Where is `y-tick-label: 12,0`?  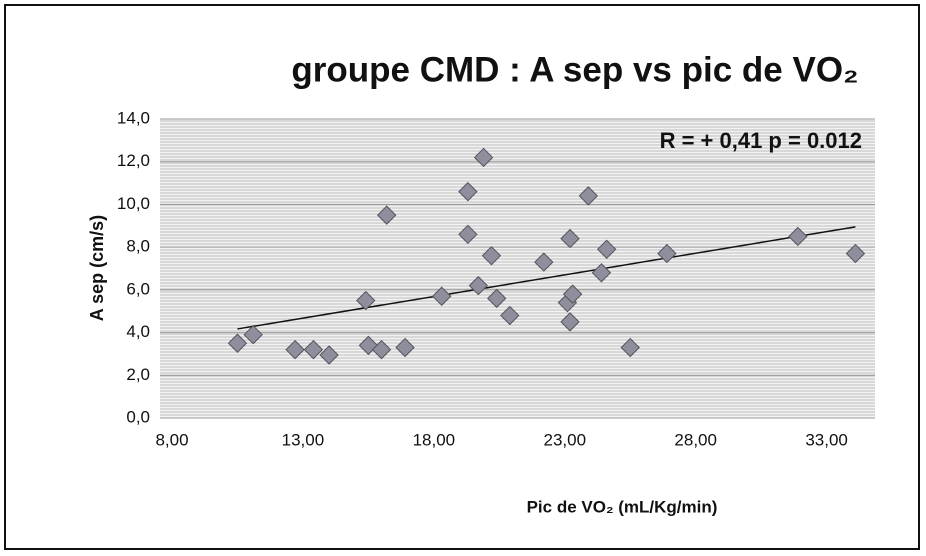
y-tick-label: 12,0 is located at coordinates (133, 160).